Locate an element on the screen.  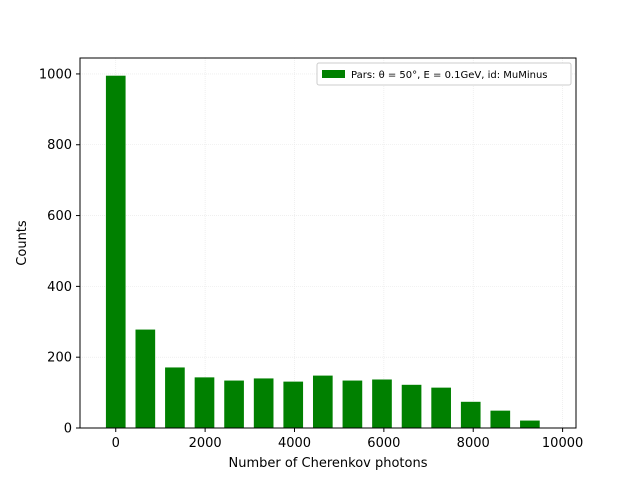
legend: Pars: θ = 50°, E = 0.1GeV, id: MuMinus is located at coordinates (444, 74).